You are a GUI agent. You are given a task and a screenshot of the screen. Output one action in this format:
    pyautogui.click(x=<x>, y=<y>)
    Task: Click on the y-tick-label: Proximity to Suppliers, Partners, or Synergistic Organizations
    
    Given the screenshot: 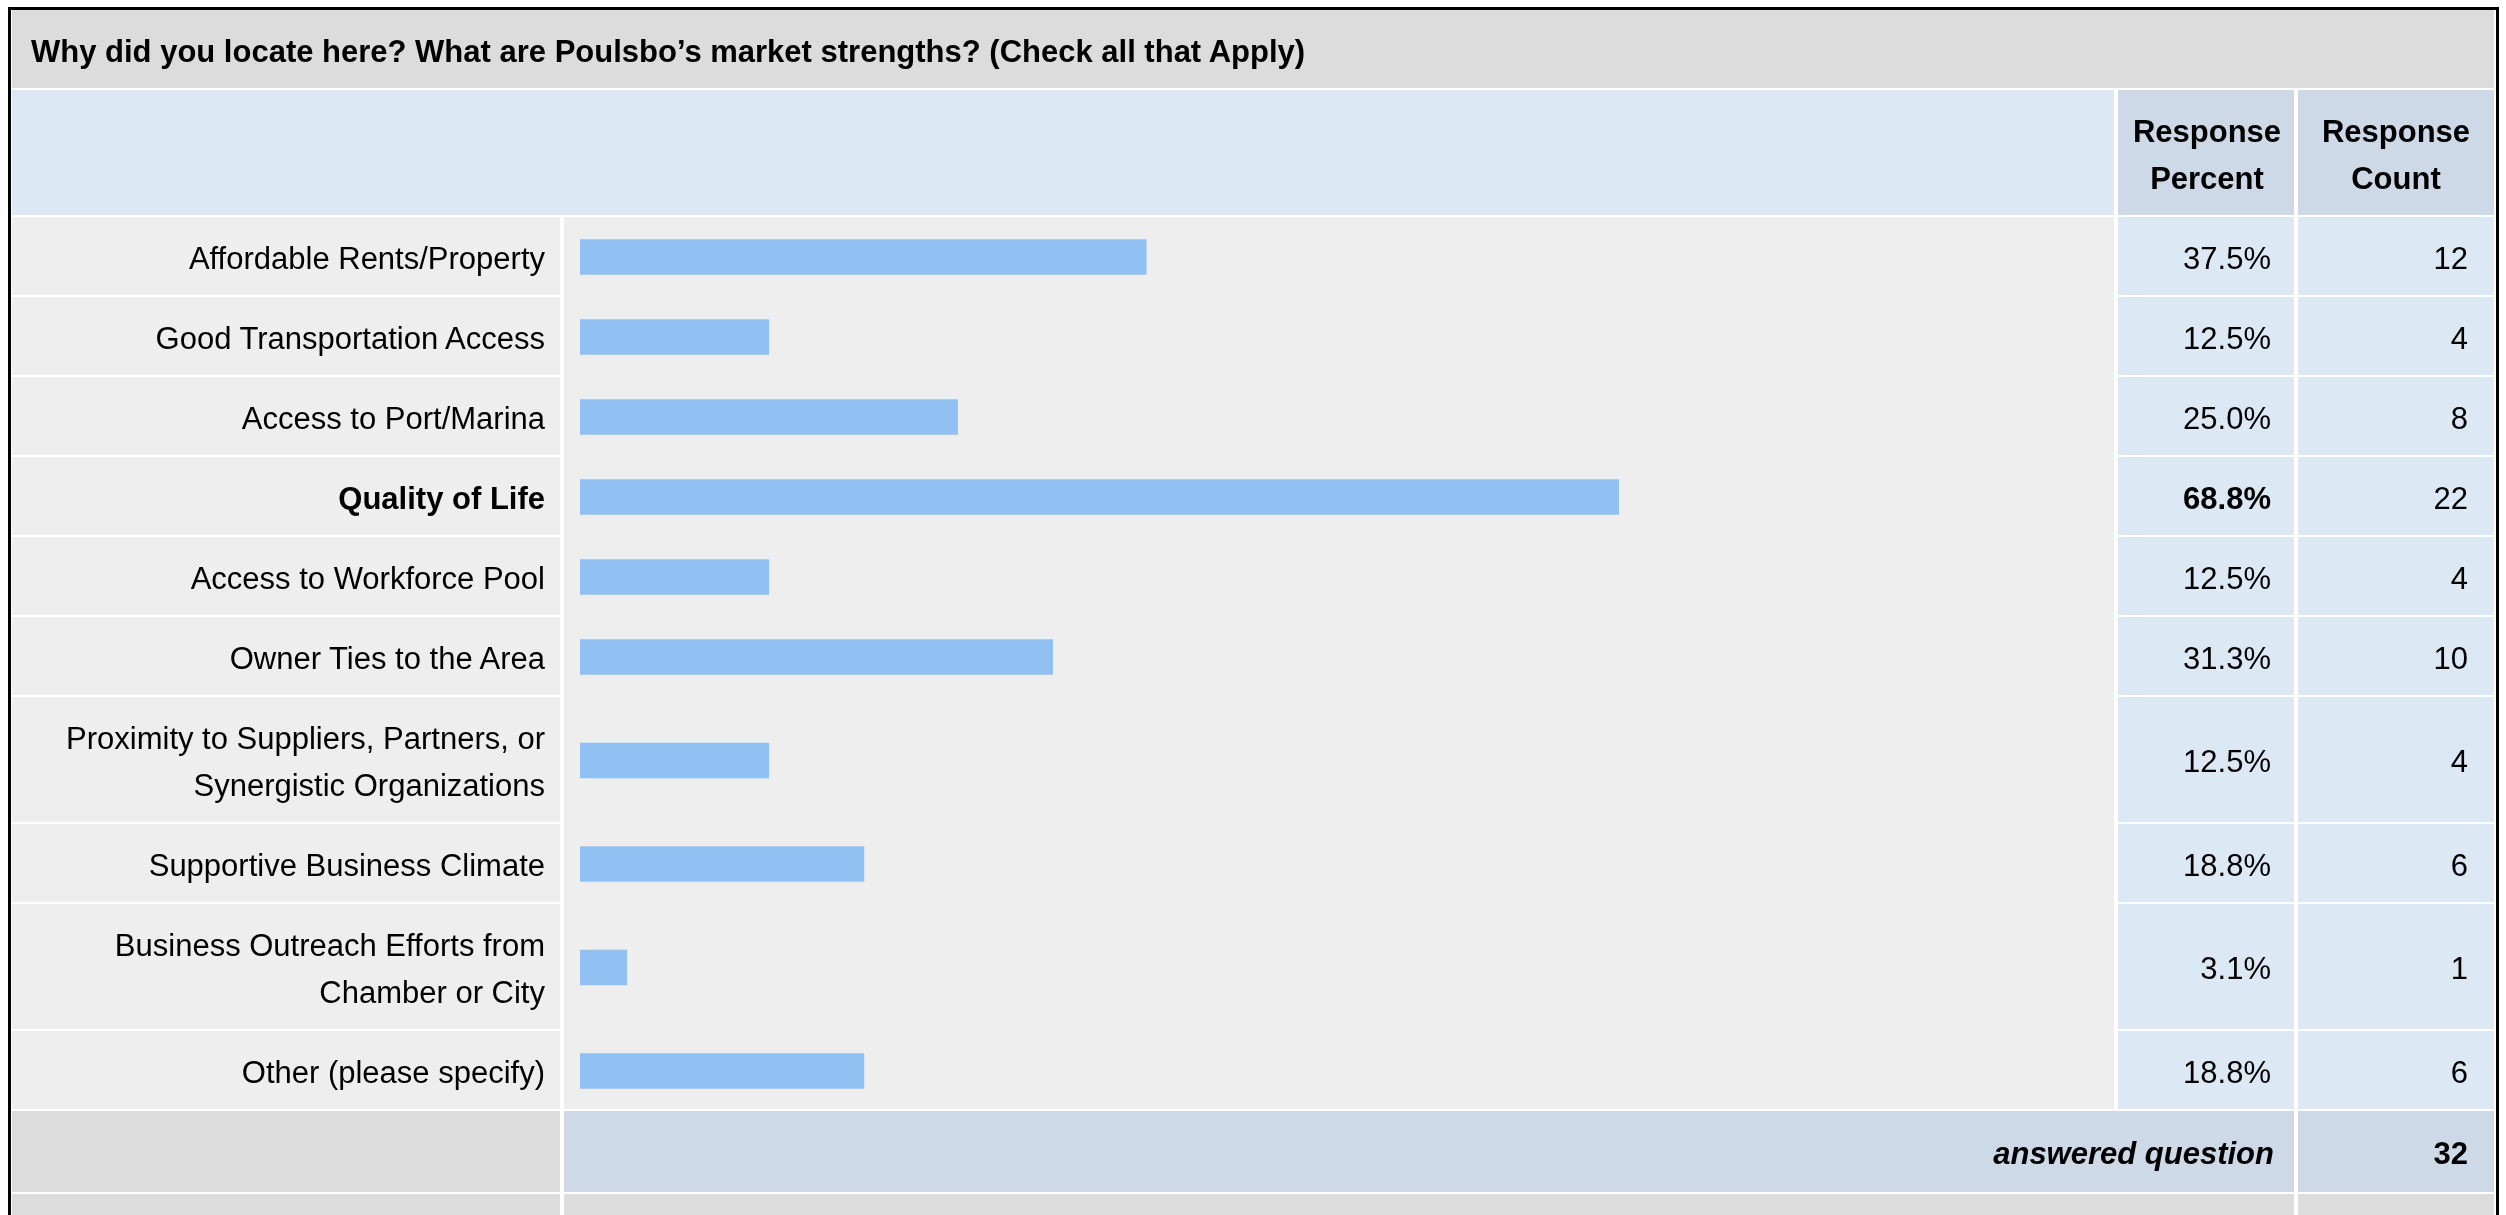 What is the action you would take?
    pyautogui.click(x=305, y=762)
    